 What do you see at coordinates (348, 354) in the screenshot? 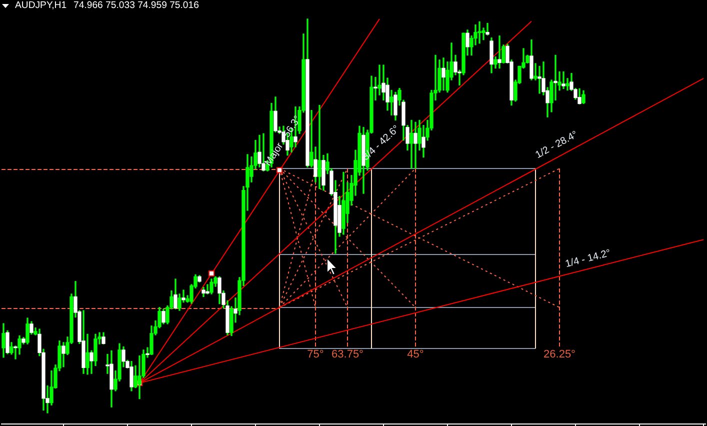
I see `annotation: 63.75°` at bounding box center [348, 354].